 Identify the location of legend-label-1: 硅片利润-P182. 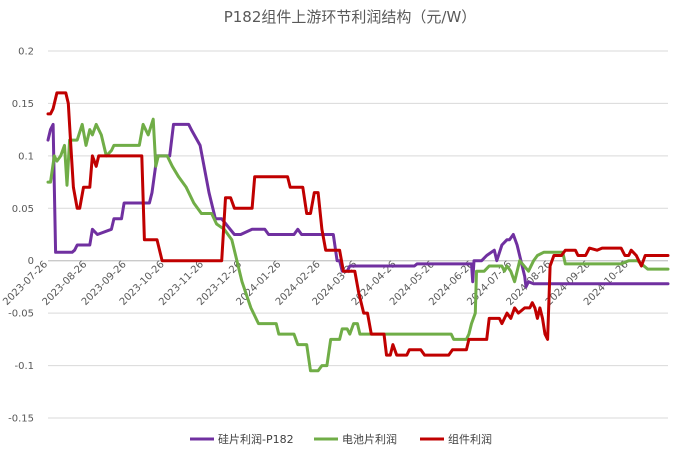
(256, 439).